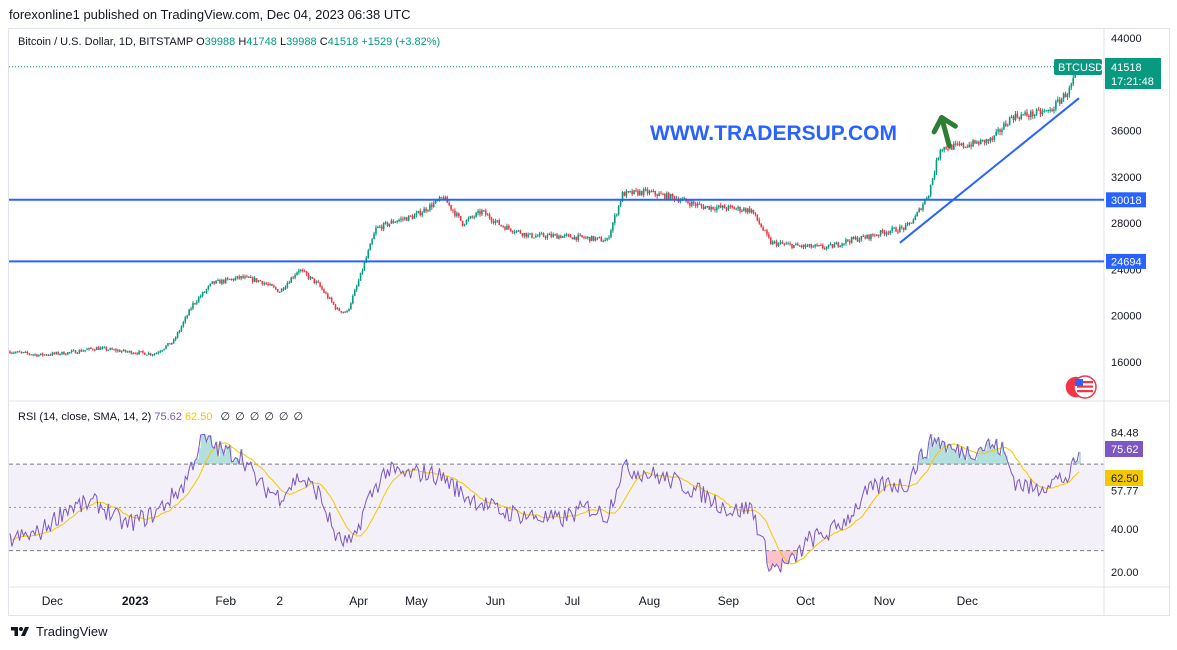  What do you see at coordinates (636, 449) in the screenshot?
I see `rsi-overbought-fill` at bounding box center [636, 449].